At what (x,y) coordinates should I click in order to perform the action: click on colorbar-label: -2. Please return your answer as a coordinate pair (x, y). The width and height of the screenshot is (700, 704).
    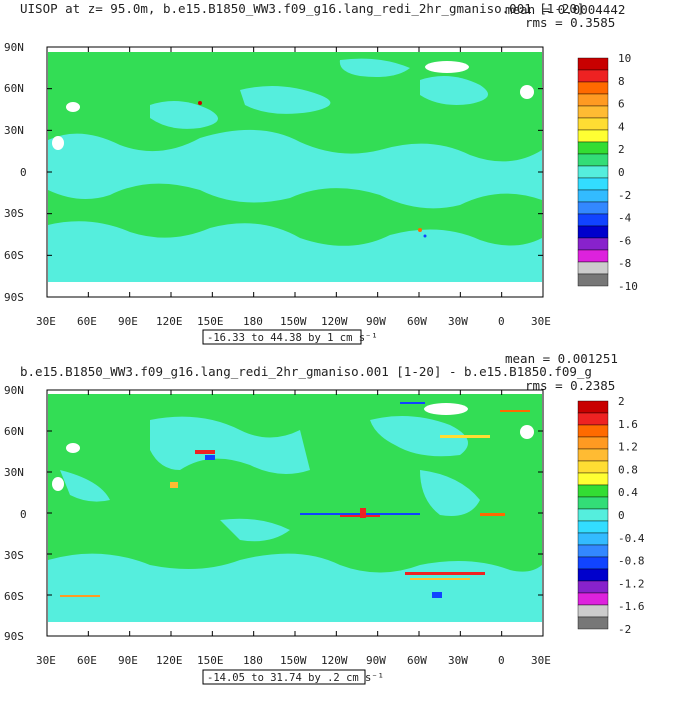
    Looking at the image, I should click on (624, 629).